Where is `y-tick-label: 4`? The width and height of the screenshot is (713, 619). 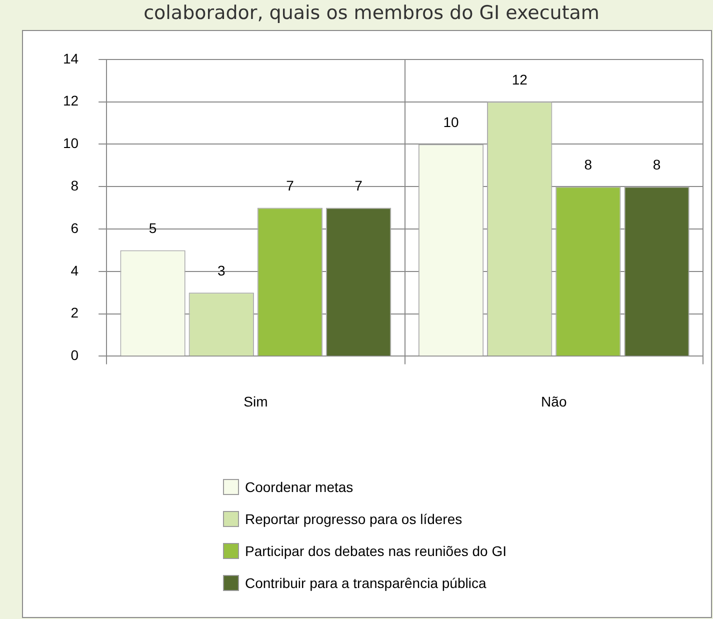
y-tick-label: 4 is located at coordinates (74, 270).